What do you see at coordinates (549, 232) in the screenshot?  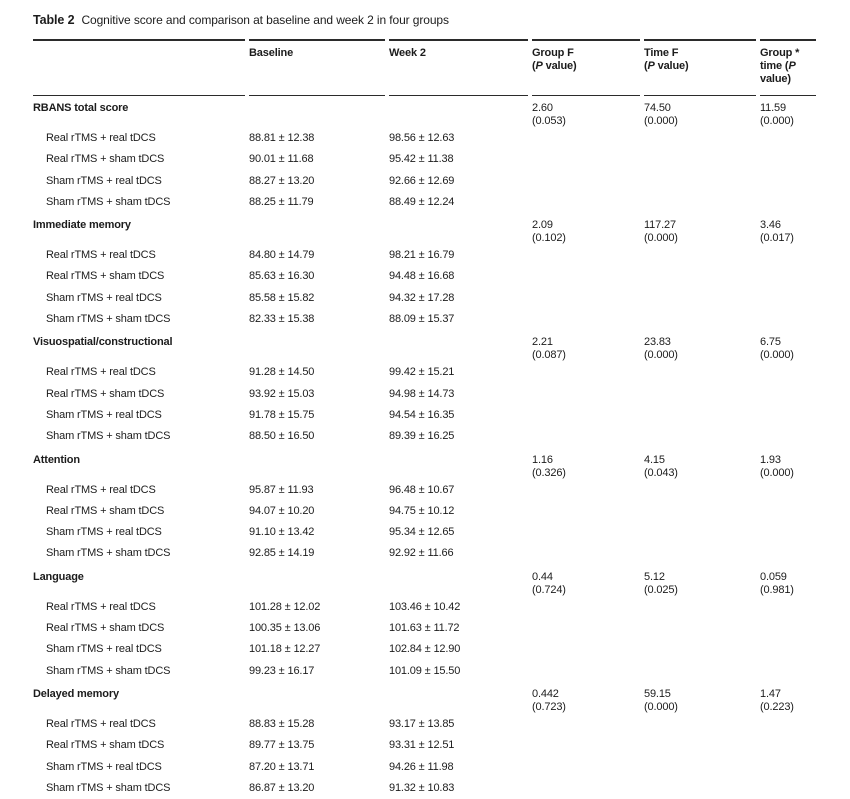 I see `group-f-stat: 2.09 (0.102)` at bounding box center [549, 232].